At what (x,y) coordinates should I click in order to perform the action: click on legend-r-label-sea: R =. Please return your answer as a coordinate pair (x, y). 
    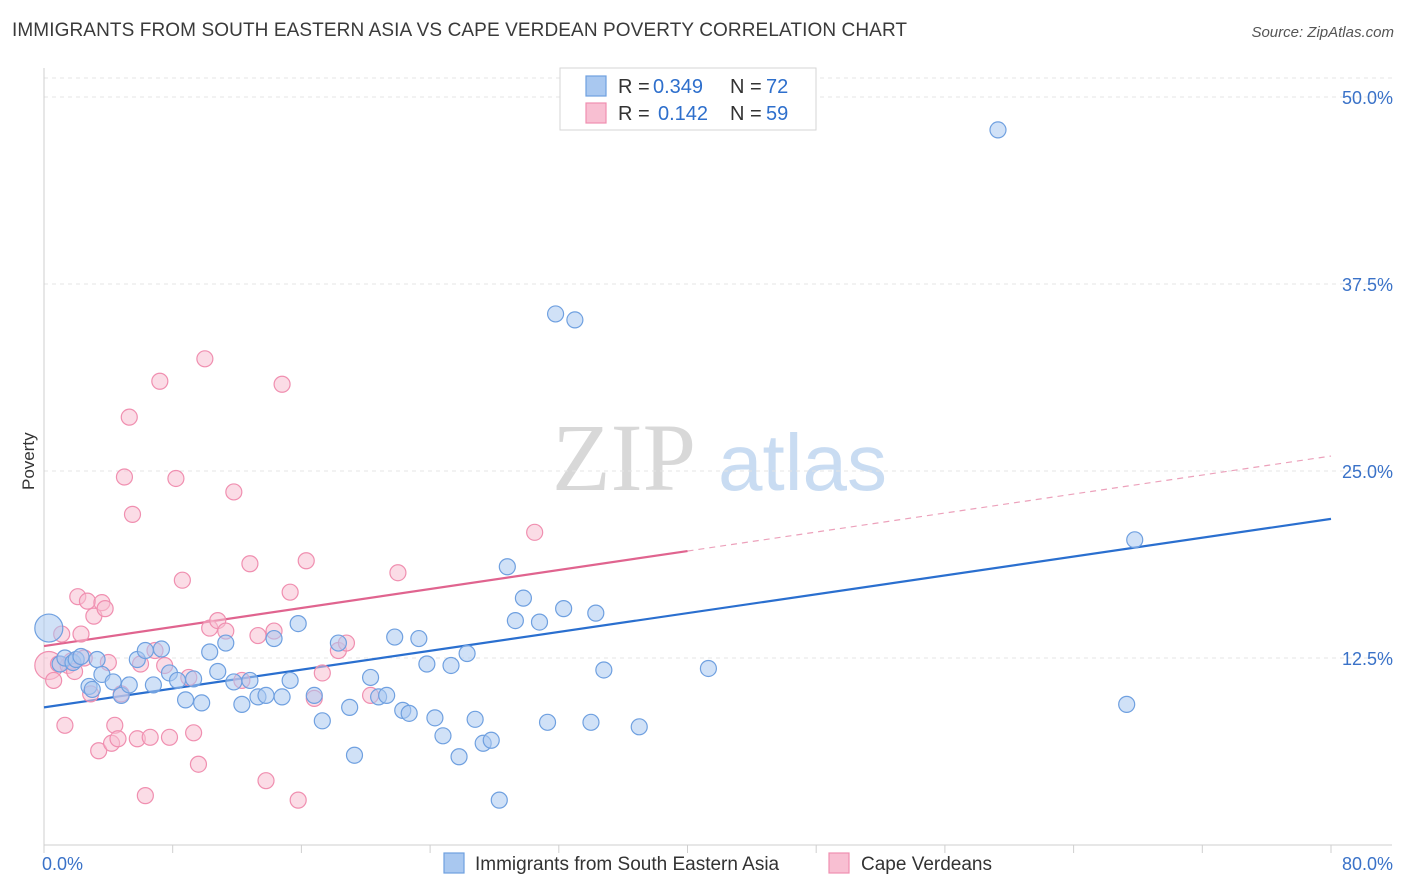
    Looking at the image, I should click on (634, 87).